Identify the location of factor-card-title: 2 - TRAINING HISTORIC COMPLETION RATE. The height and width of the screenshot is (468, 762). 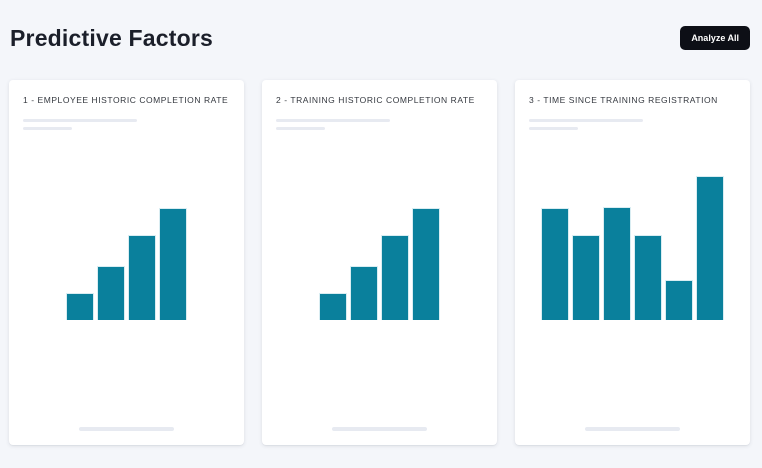
(375, 100).